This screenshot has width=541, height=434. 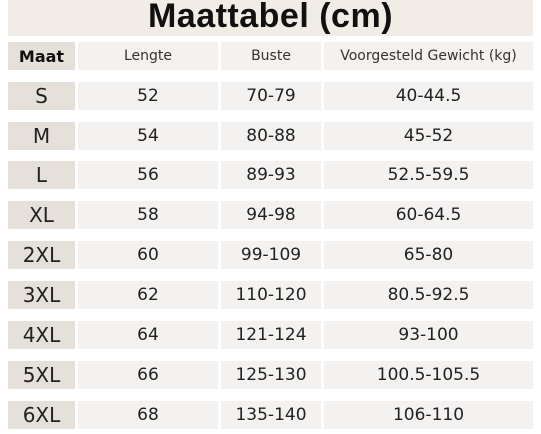 I want to click on bust-cell: 121-124, so click(x=271, y=335).